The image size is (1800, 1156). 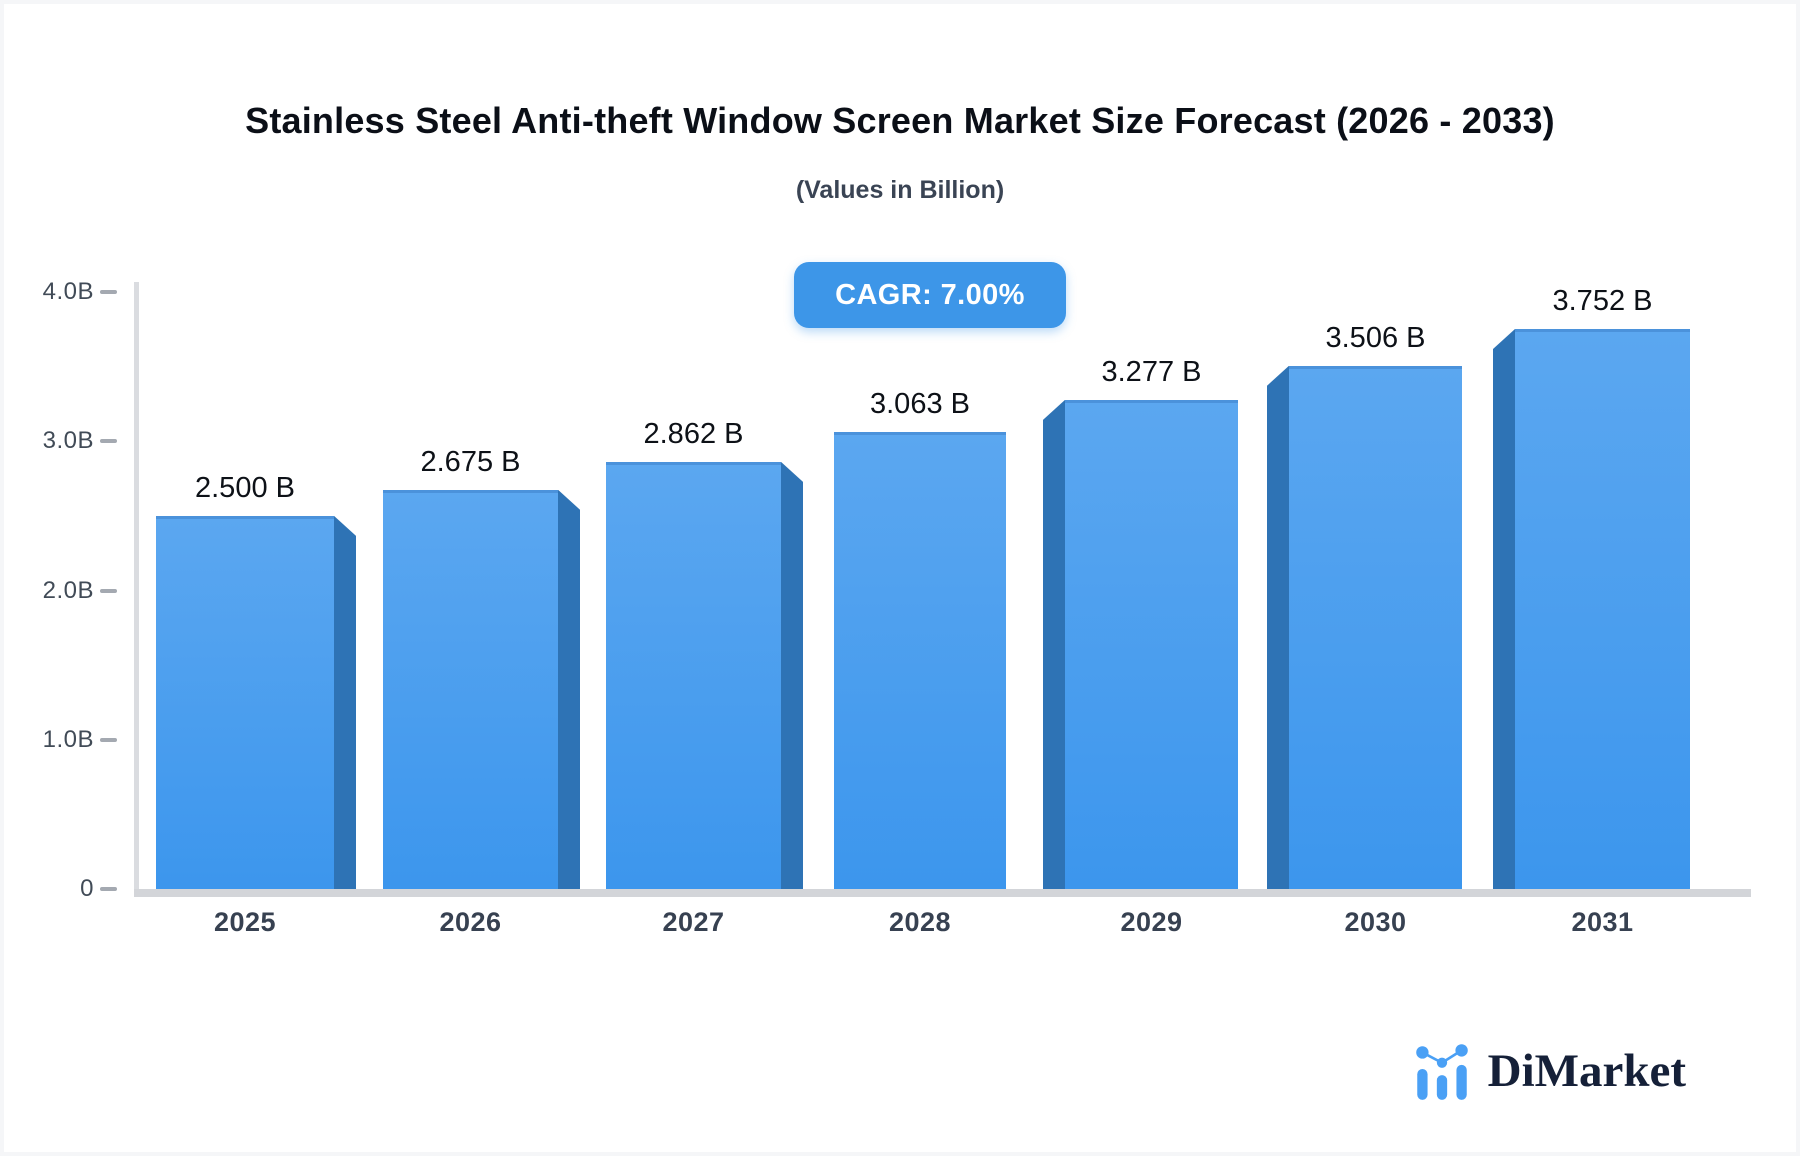 What do you see at coordinates (68, 291) in the screenshot?
I see `y-axis-tick-label: 4.0B` at bounding box center [68, 291].